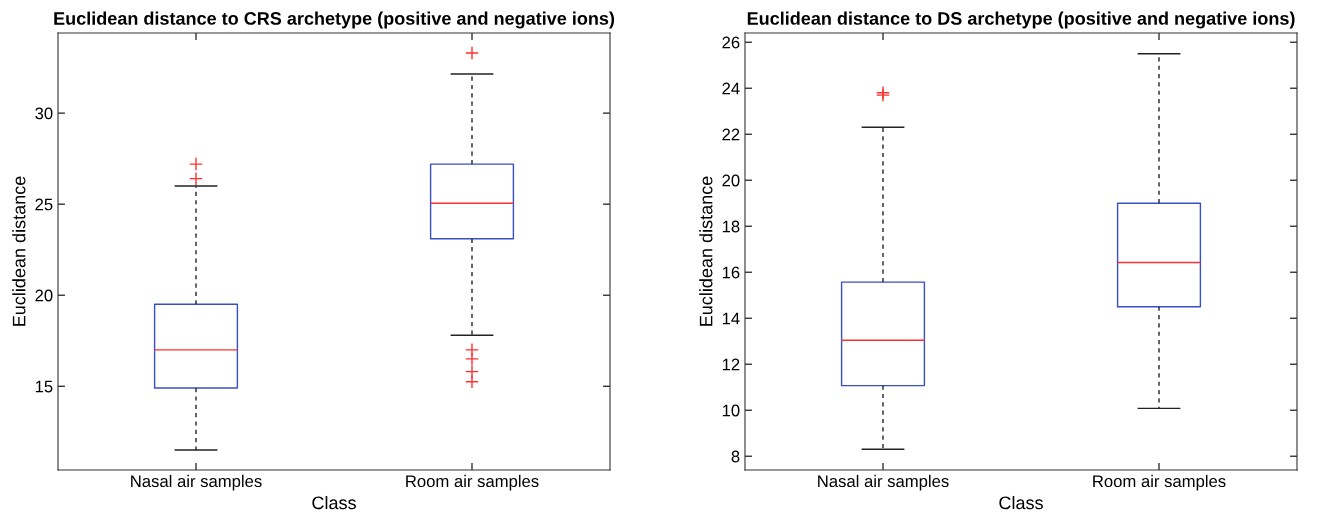 This screenshot has width=1320, height=526. Describe the element at coordinates (731, 318) in the screenshot. I see `y-tick-label: 14` at that location.